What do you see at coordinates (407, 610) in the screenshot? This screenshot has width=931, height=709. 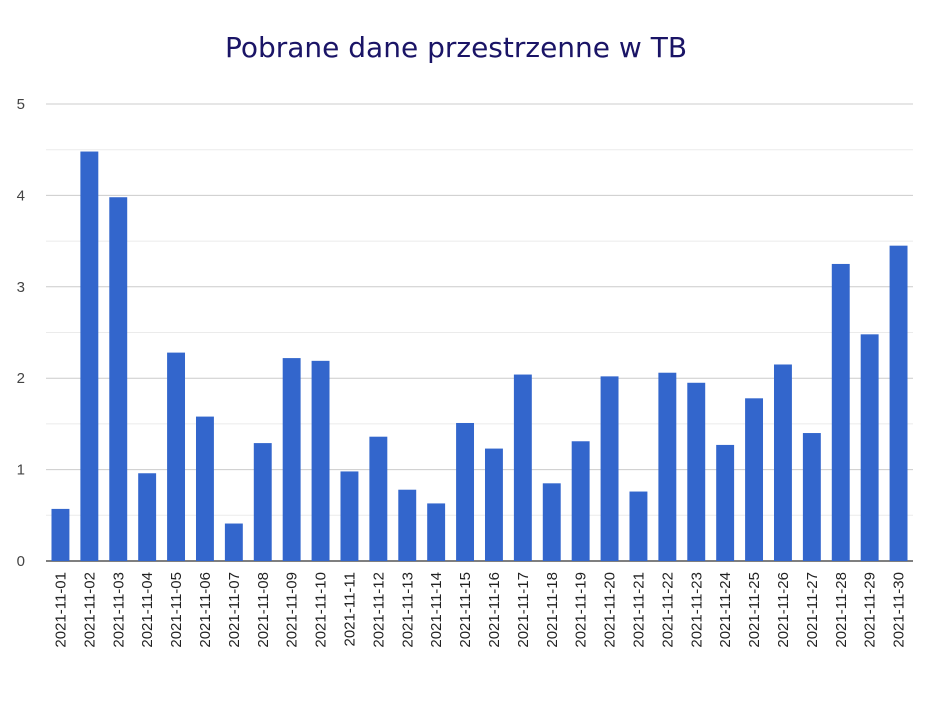 I see `x-tick-label: 2021-11-13` at bounding box center [407, 610].